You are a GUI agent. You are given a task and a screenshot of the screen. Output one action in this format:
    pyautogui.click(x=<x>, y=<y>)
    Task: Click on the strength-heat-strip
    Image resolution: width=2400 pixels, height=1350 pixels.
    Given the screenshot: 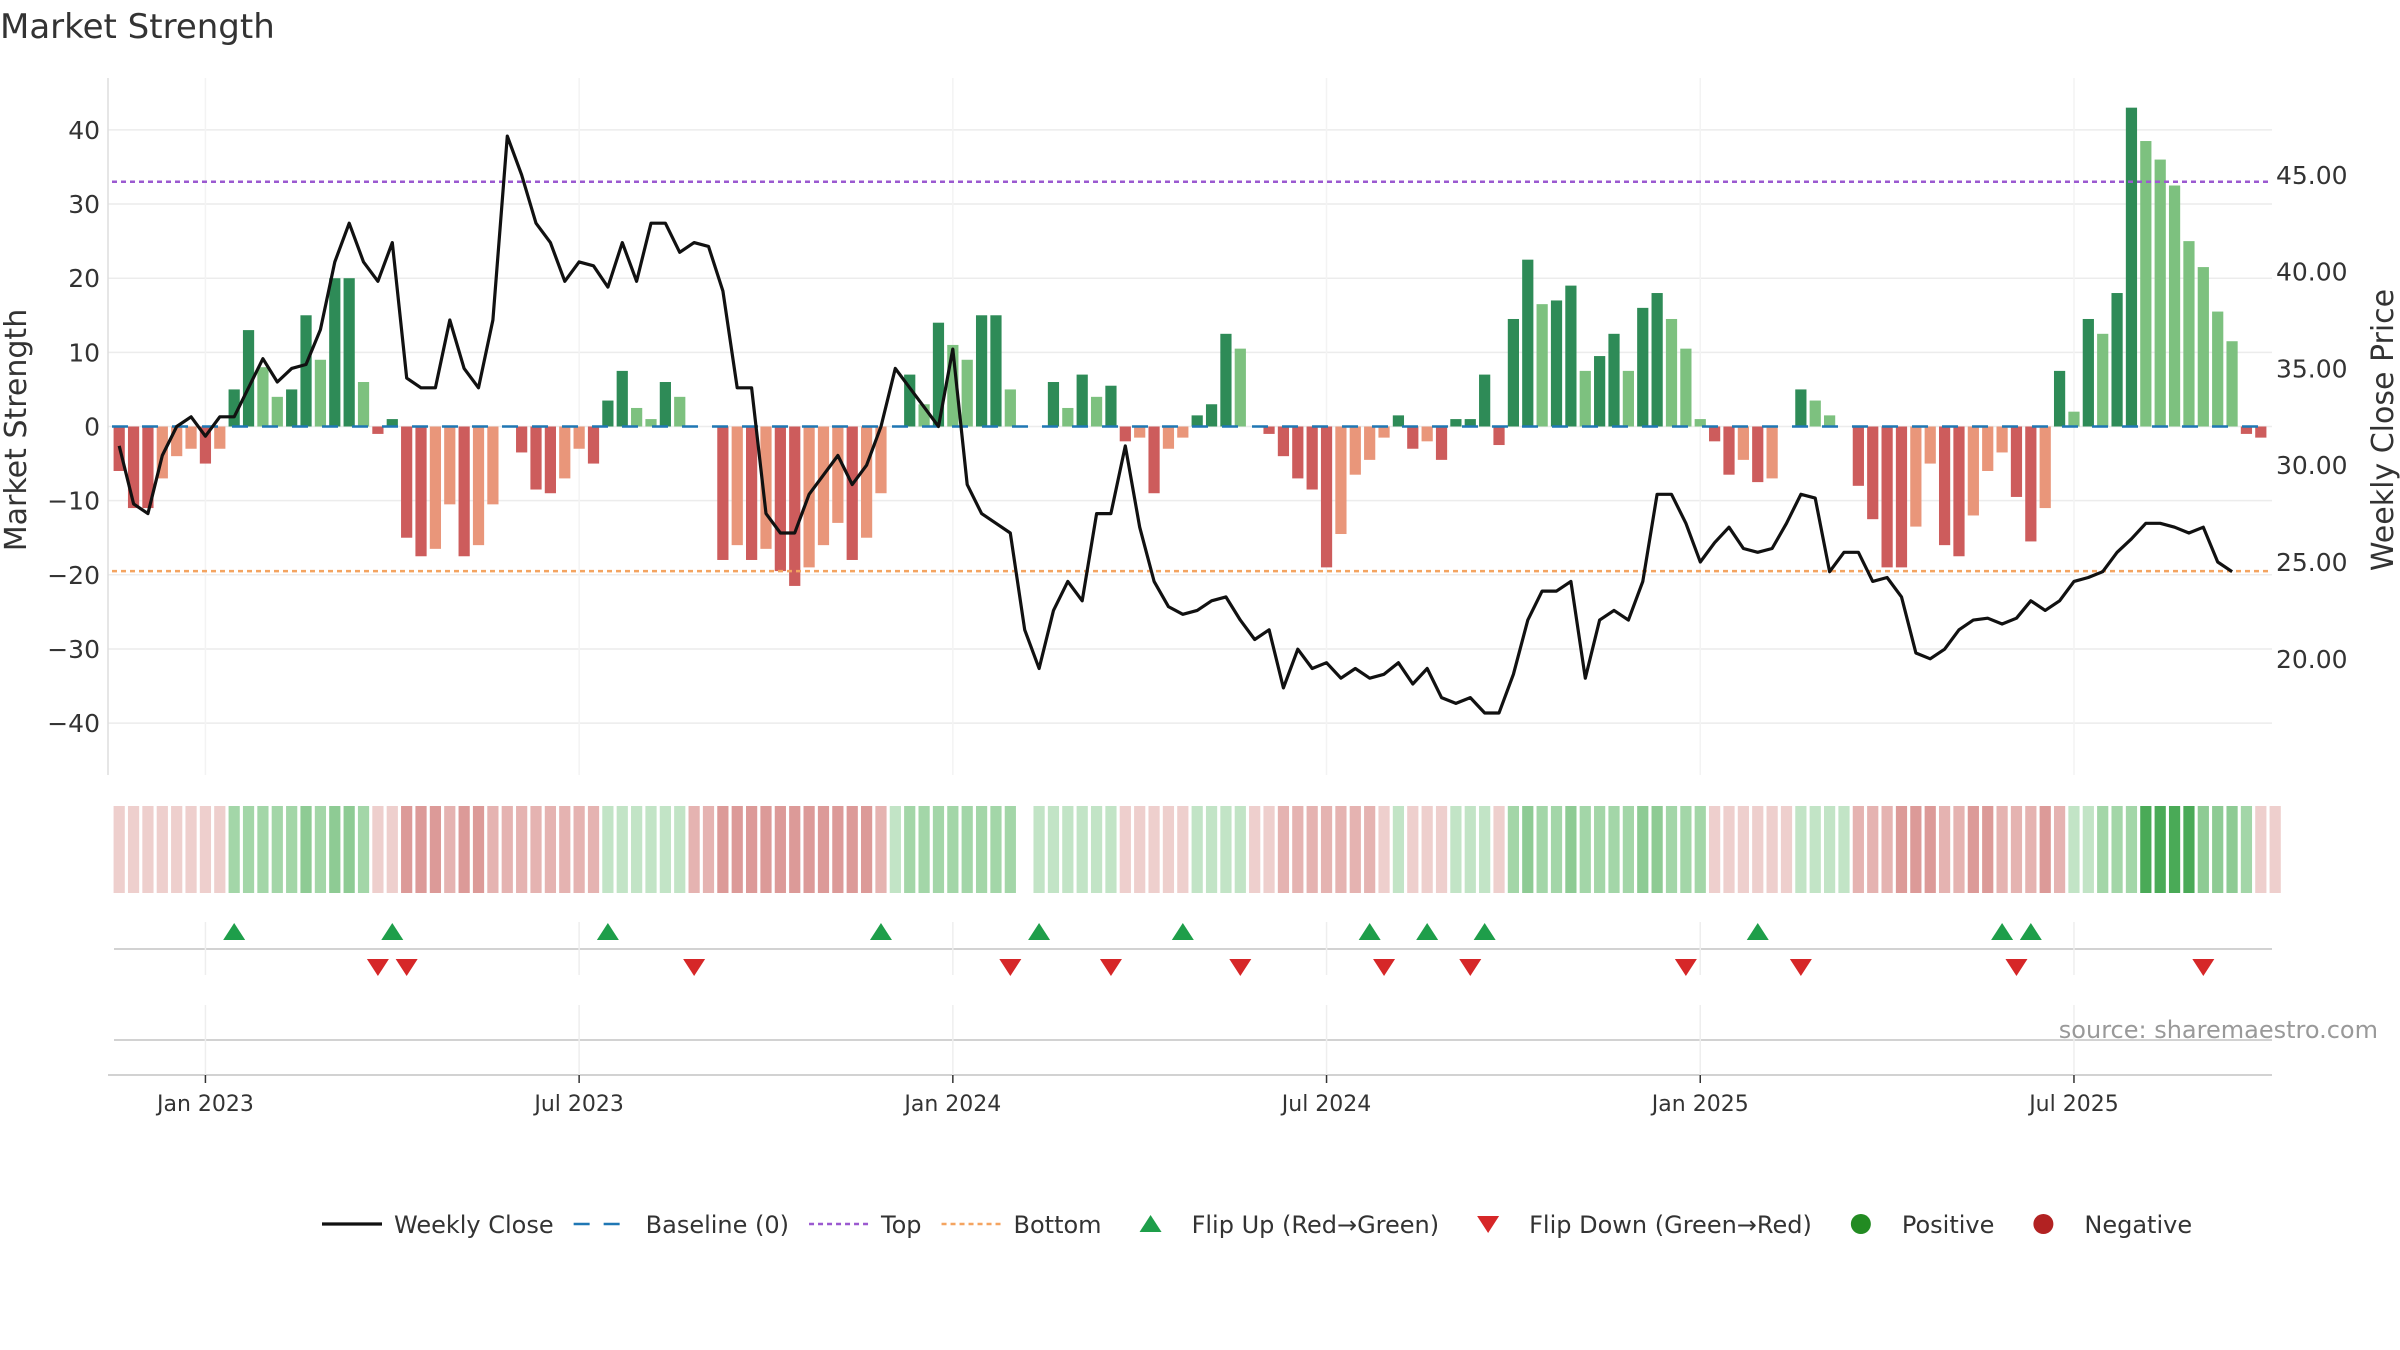 What is the action you would take?
    pyautogui.click(x=1197, y=849)
    